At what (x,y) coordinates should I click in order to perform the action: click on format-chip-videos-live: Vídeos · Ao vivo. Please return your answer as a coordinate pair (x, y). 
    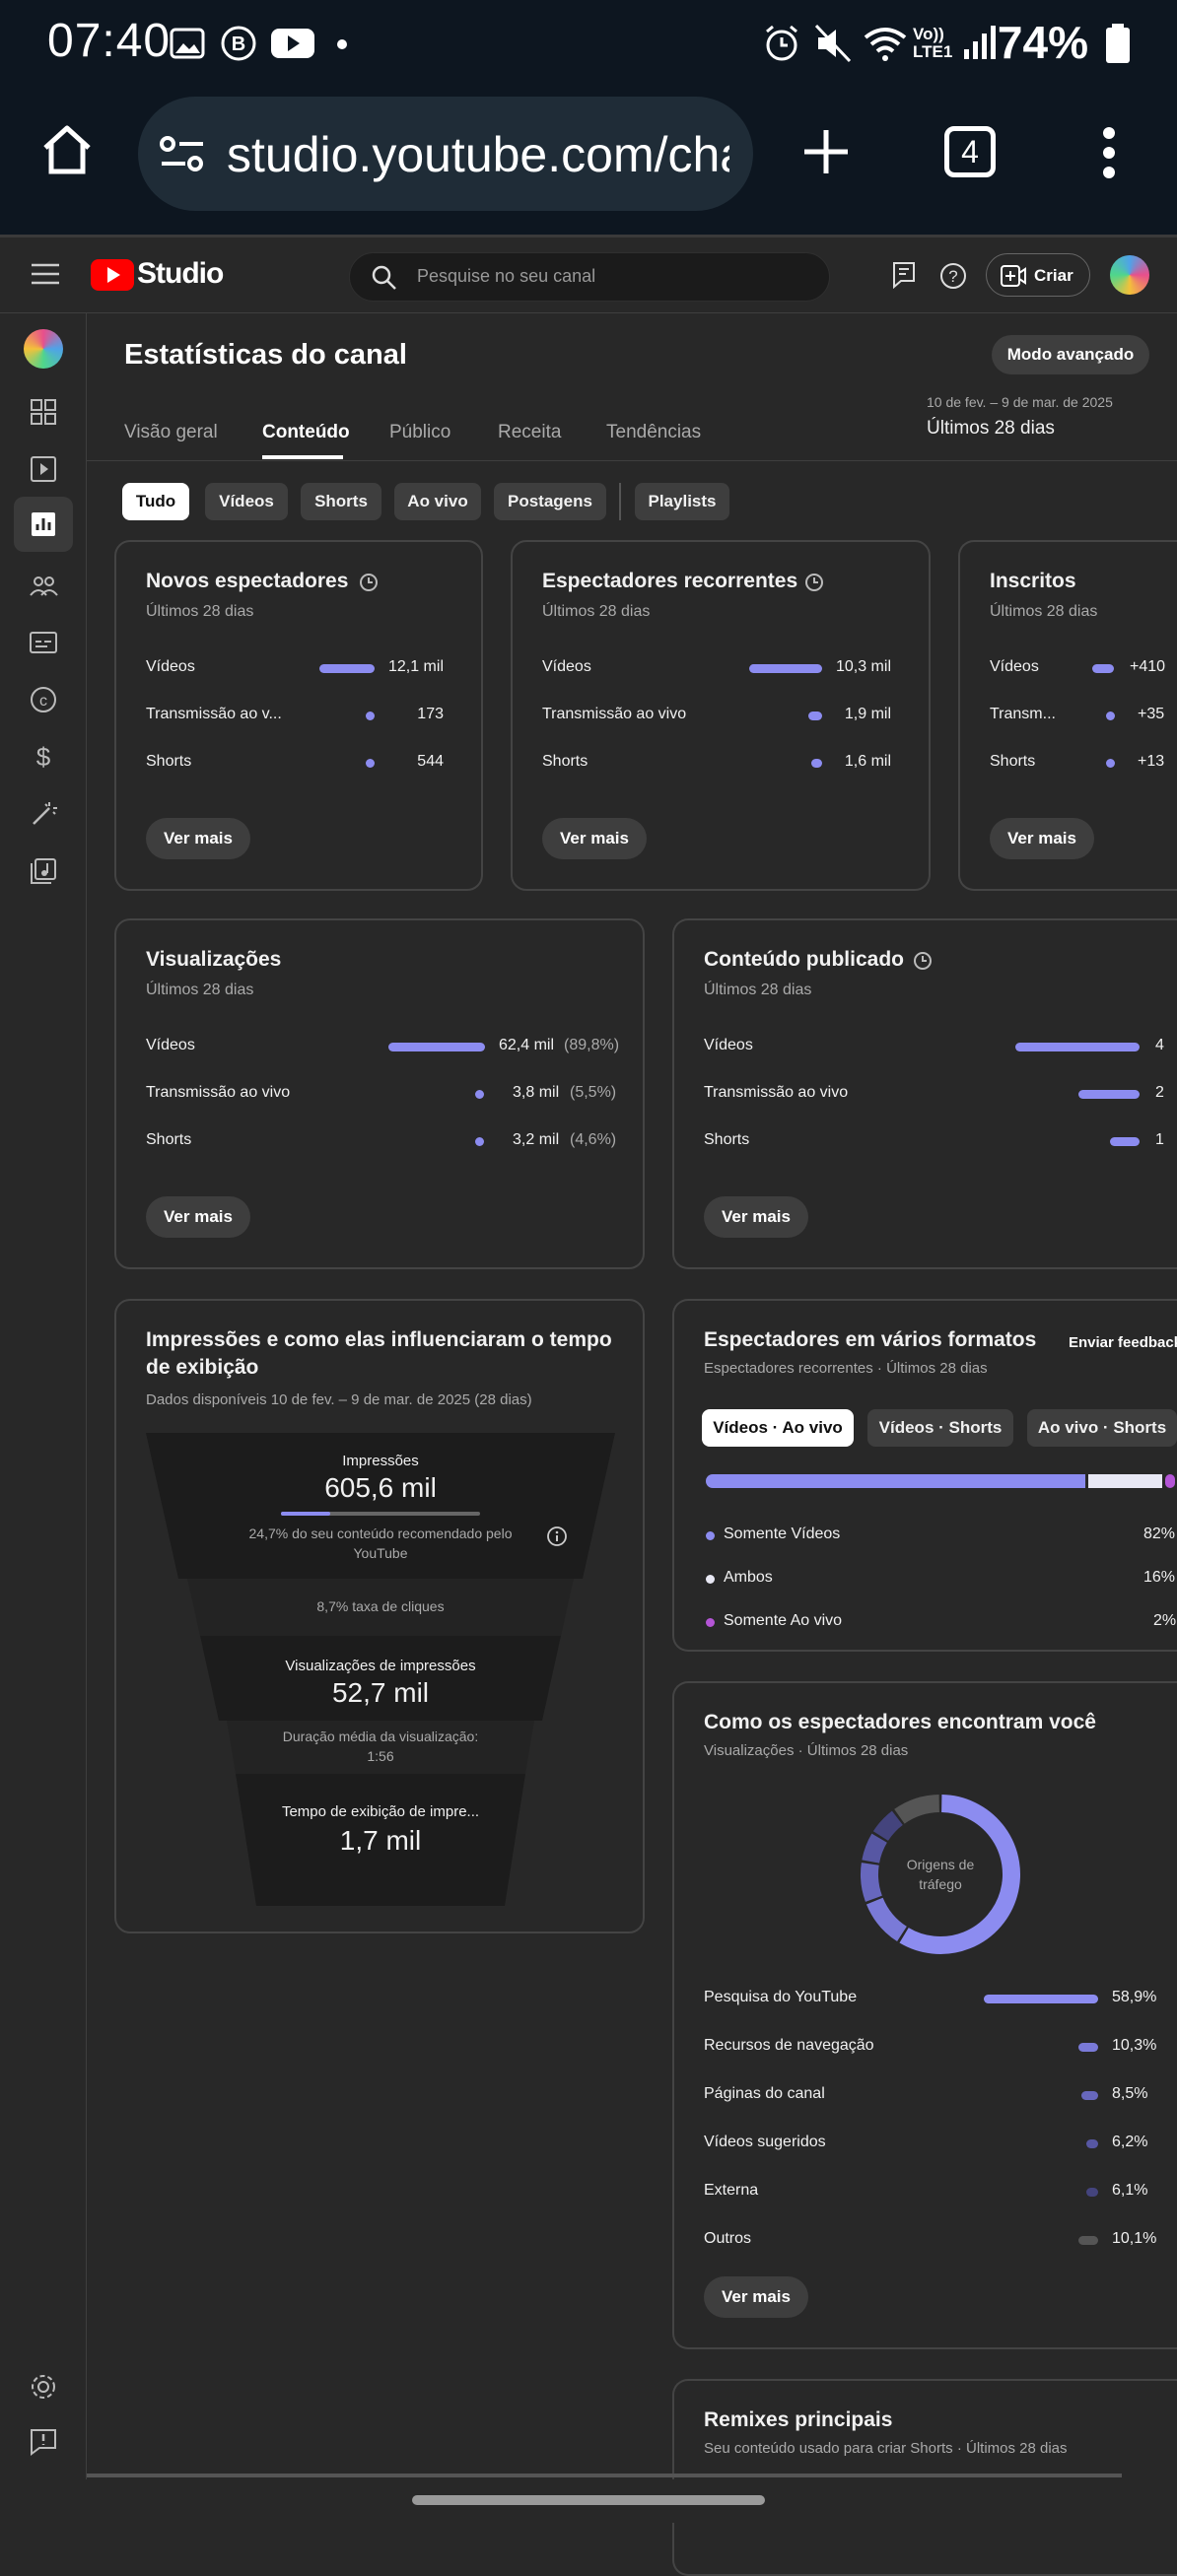
    Looking at the image, I should click on (778, 1428).